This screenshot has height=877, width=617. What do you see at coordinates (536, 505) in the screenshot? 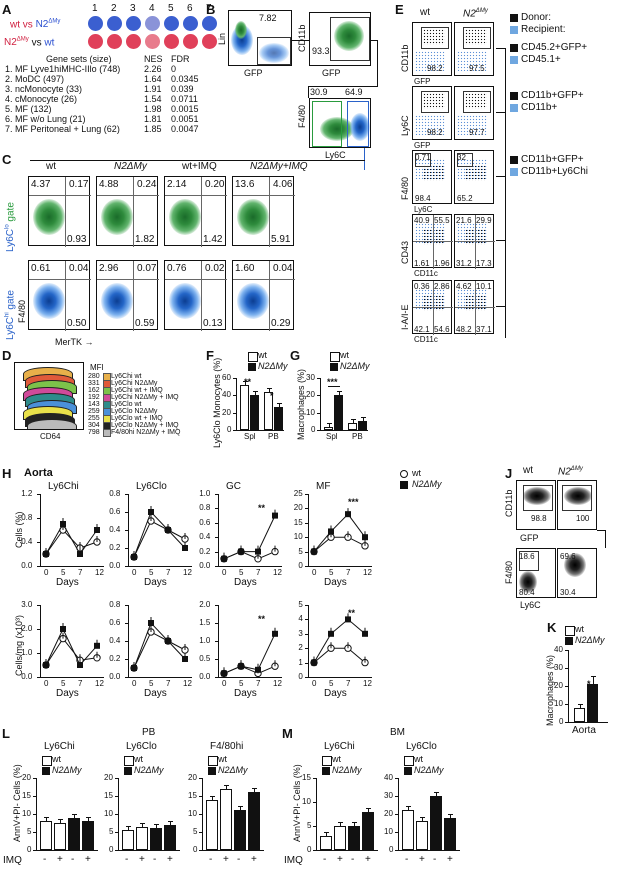
I see `panel-j-plot-wt-cd11b: 98.8` at bounding box center [536, 505].